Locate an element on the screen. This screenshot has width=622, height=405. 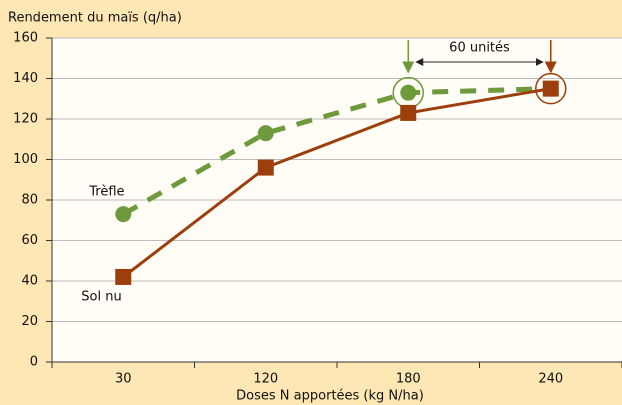
highlight-circle is located at coordinates (551, 88).